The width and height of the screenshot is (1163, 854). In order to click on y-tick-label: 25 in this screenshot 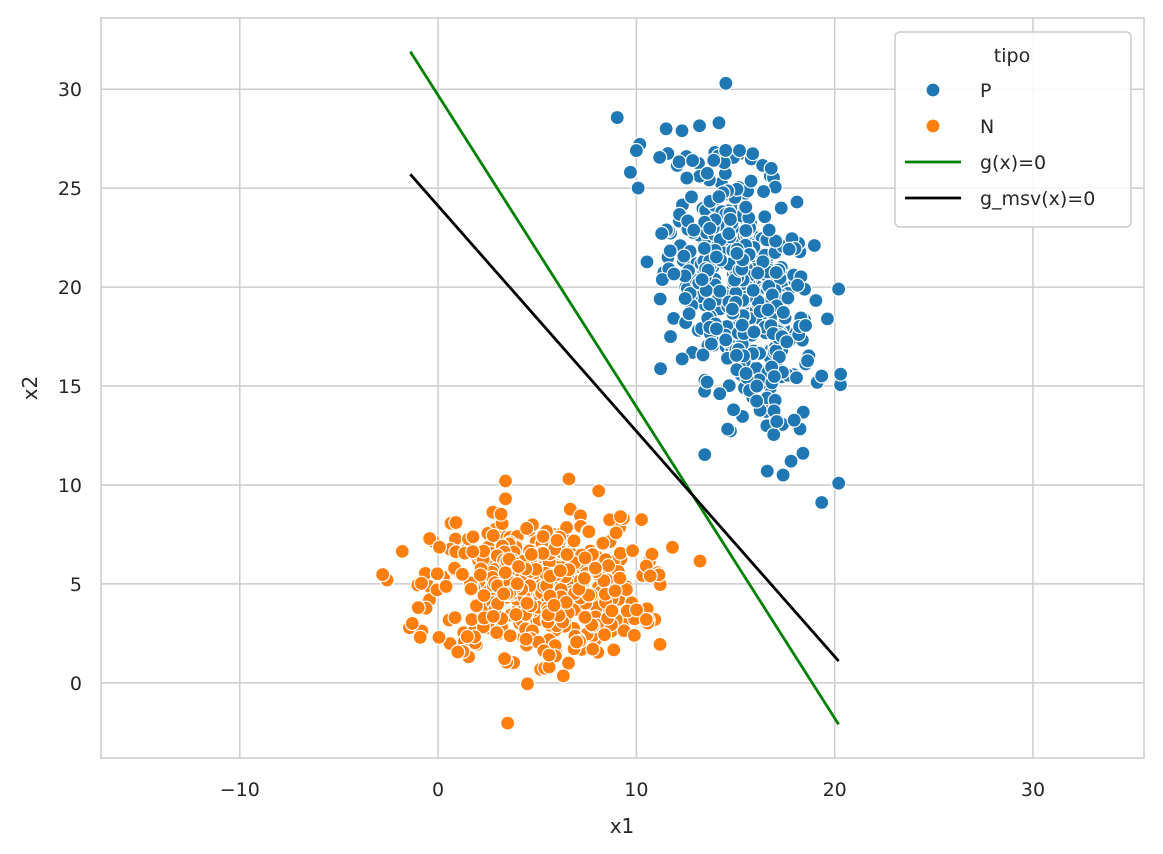, I will do `click(70, 189)`.